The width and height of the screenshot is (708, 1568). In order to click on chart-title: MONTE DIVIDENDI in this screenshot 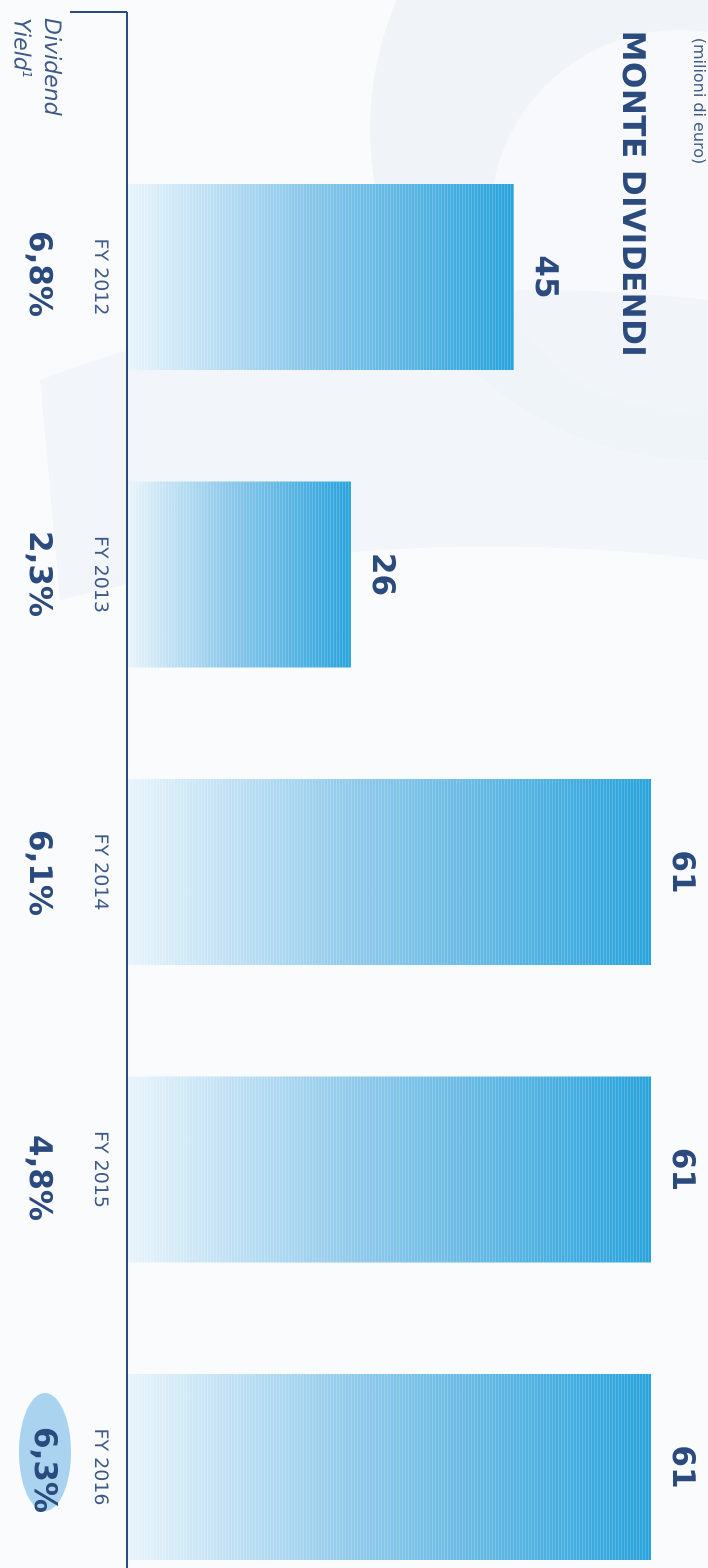, I will do `click(633, 194)`.